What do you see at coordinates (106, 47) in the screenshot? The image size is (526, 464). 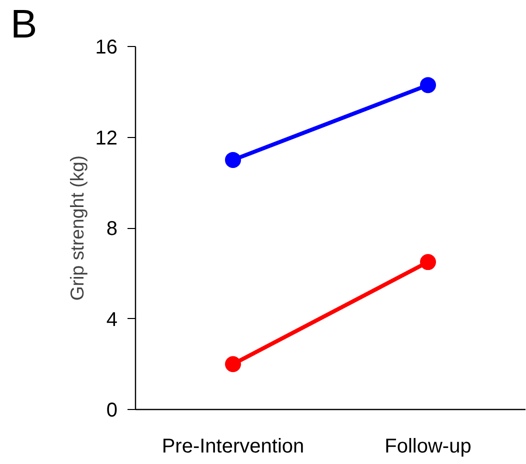 I see `y-tick-label: 16` at bounding box center [106, 47].